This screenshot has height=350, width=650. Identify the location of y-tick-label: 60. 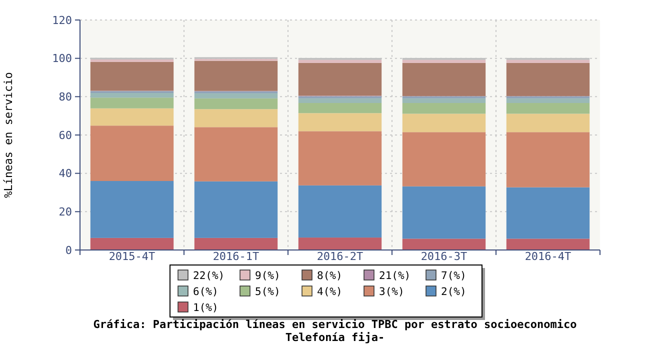
(65, 135).